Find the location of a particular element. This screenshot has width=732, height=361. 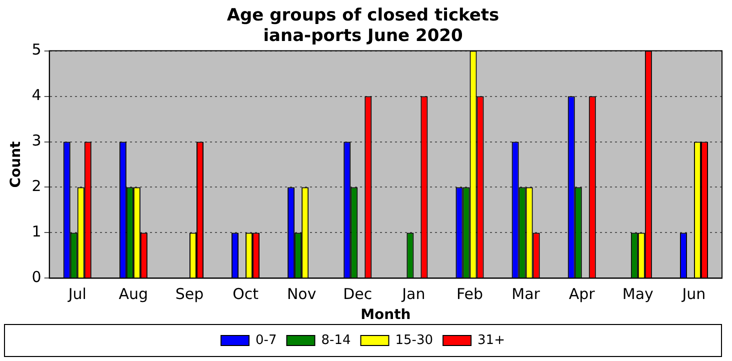

legend-label: 31+ is located at coordinates (491, 340).